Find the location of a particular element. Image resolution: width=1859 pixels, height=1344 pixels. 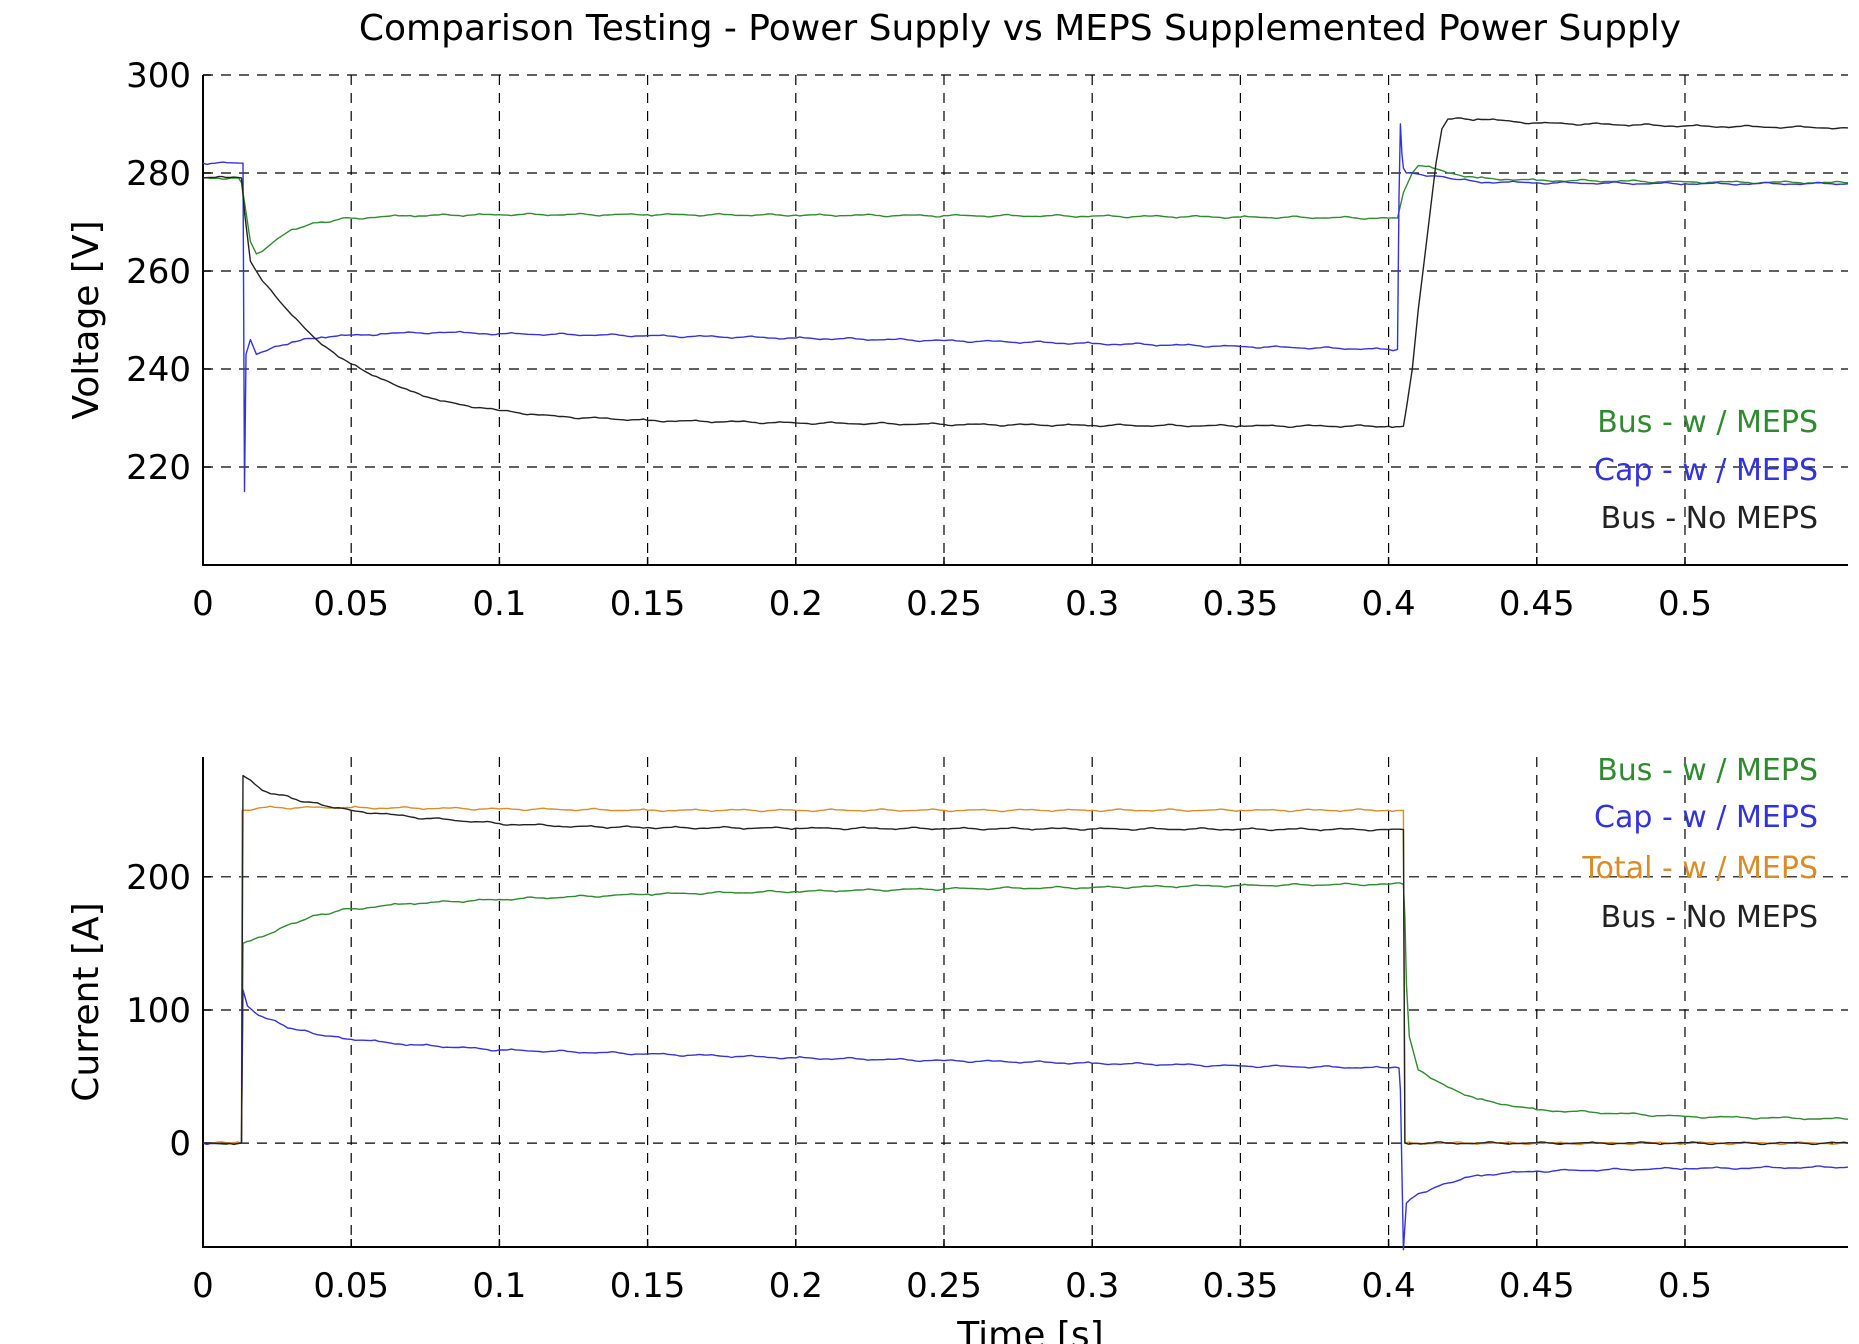

voltage-ytick-label: 240 is located at coordinates (158, 370).